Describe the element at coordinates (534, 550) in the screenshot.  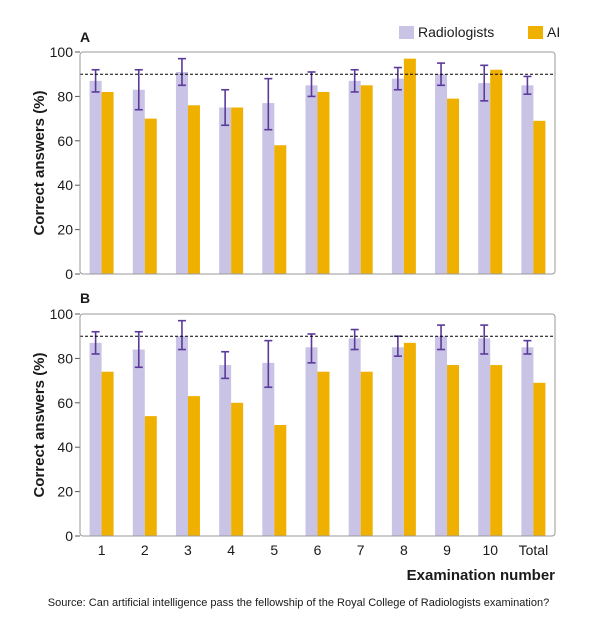
I see `x-tick-label: Total` at that location.